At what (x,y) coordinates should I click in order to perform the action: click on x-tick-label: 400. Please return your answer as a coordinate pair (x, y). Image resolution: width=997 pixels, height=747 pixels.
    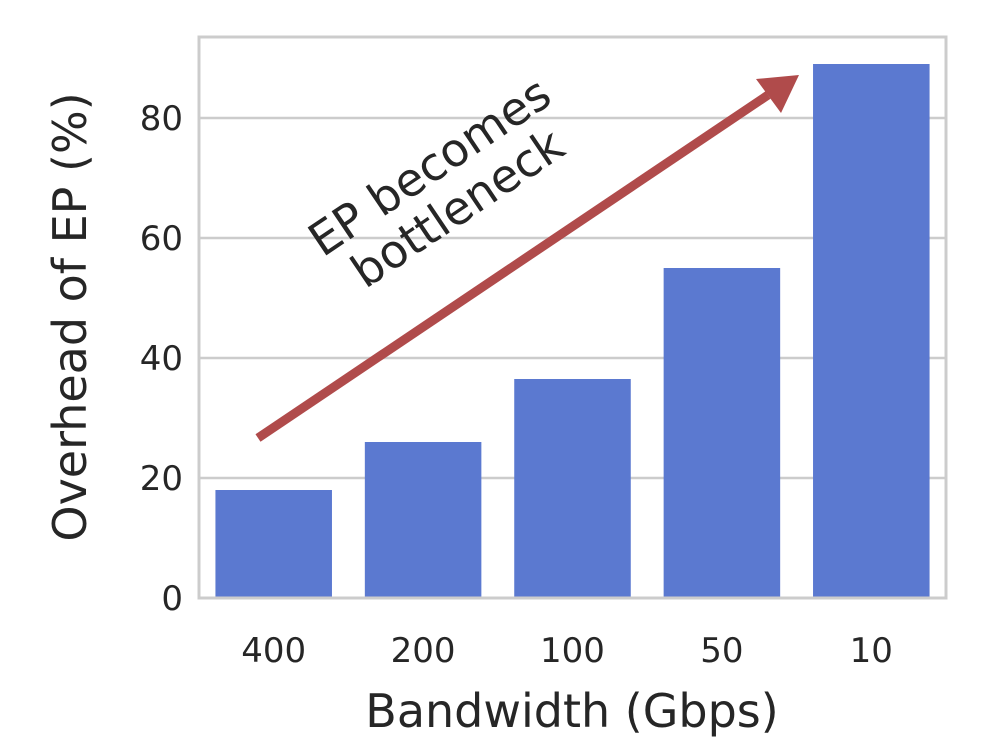
    Looking at the image, I should click on (273, 651).